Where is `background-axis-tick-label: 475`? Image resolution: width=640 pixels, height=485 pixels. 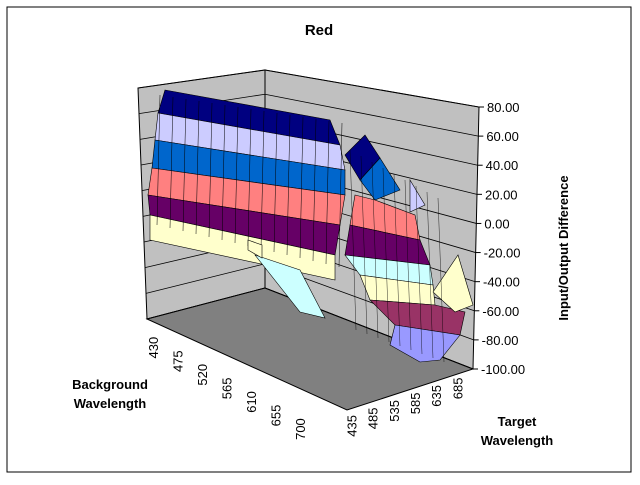
background-axis-tick-label: 475 is located at coordinates (178, 361).